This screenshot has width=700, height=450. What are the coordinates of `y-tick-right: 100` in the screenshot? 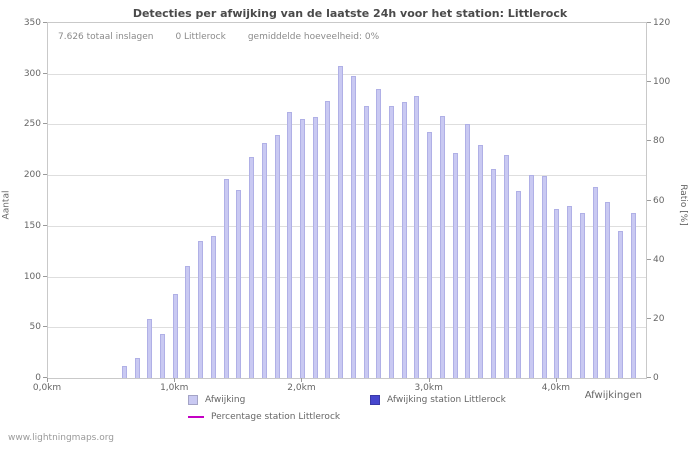 It's located at (662, 82).